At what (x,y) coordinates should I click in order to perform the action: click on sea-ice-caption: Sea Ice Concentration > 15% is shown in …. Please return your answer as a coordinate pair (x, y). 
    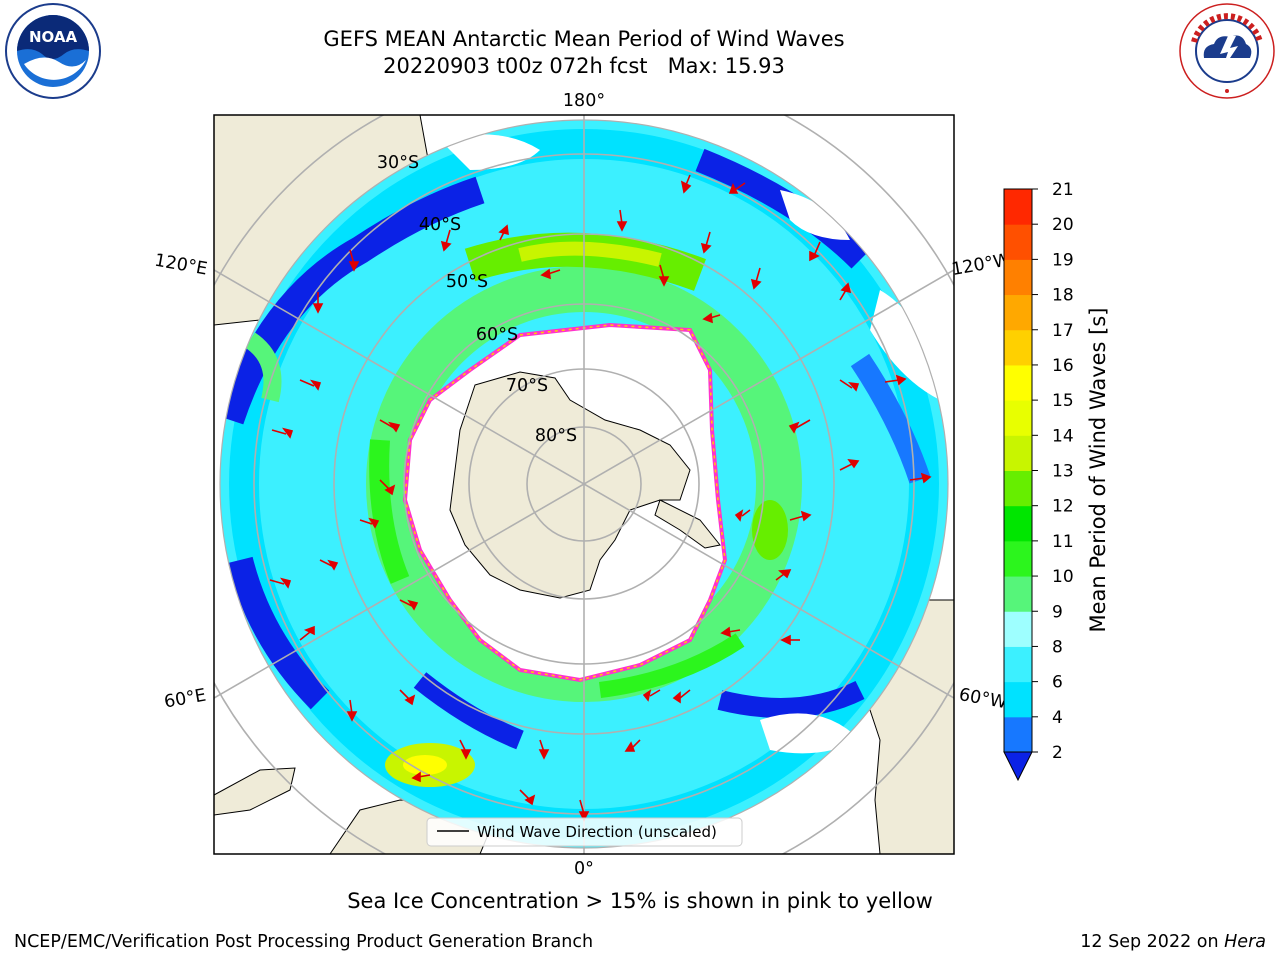
    Looking at the image, I should click on (640, 901).